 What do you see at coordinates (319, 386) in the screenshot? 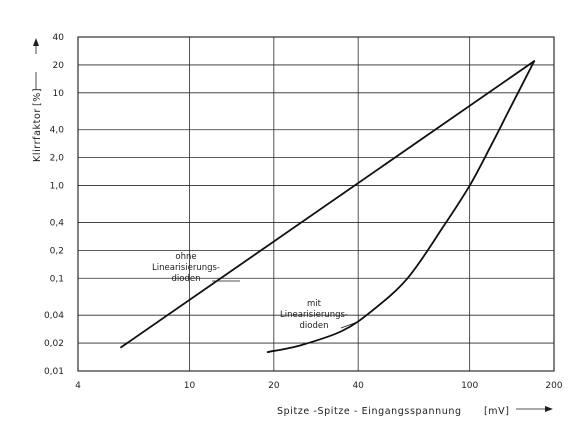
I see `x-tick-labels: 4 10 20 40 100 200` at bounding box center [319, 386].